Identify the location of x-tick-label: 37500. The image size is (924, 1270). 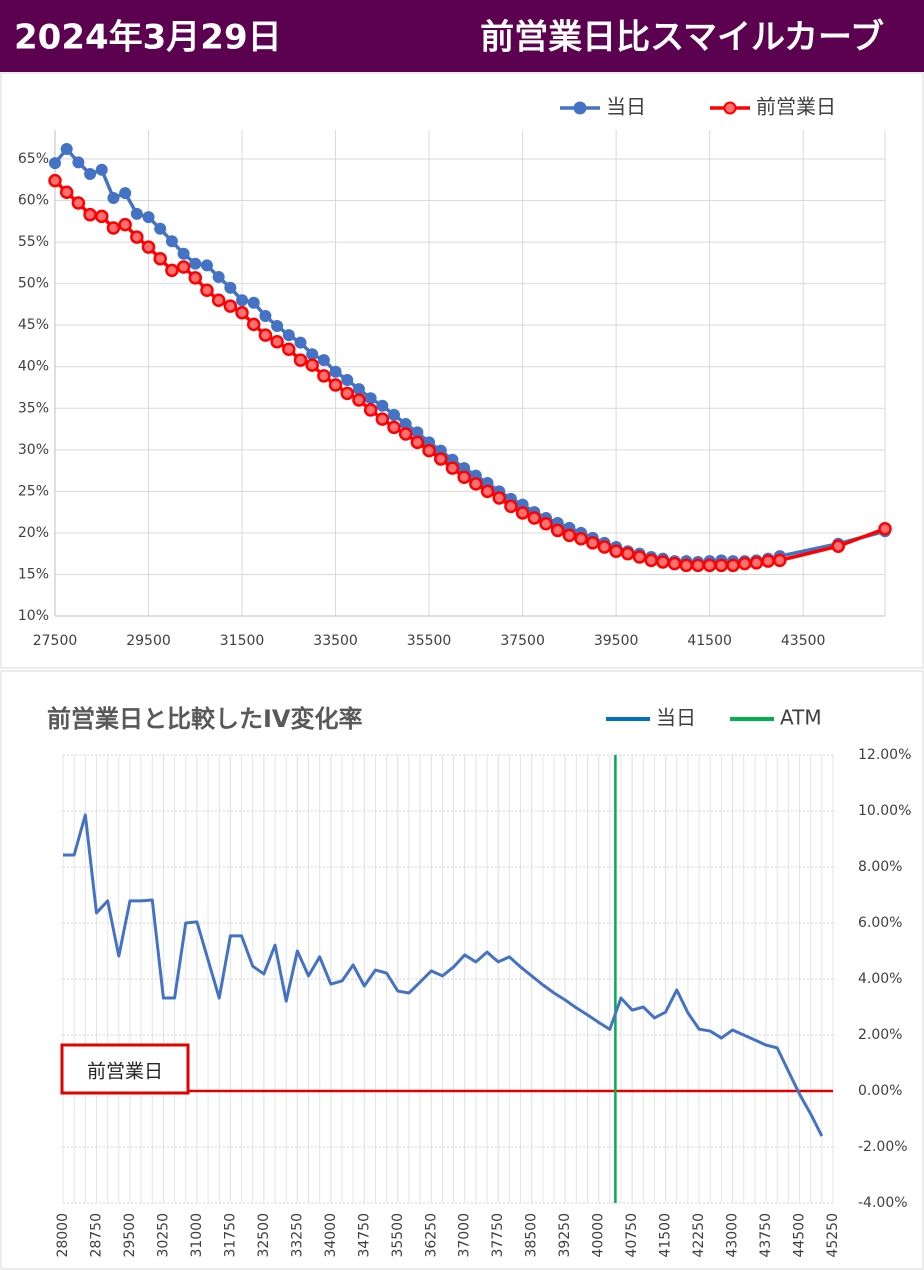
(522, 641).